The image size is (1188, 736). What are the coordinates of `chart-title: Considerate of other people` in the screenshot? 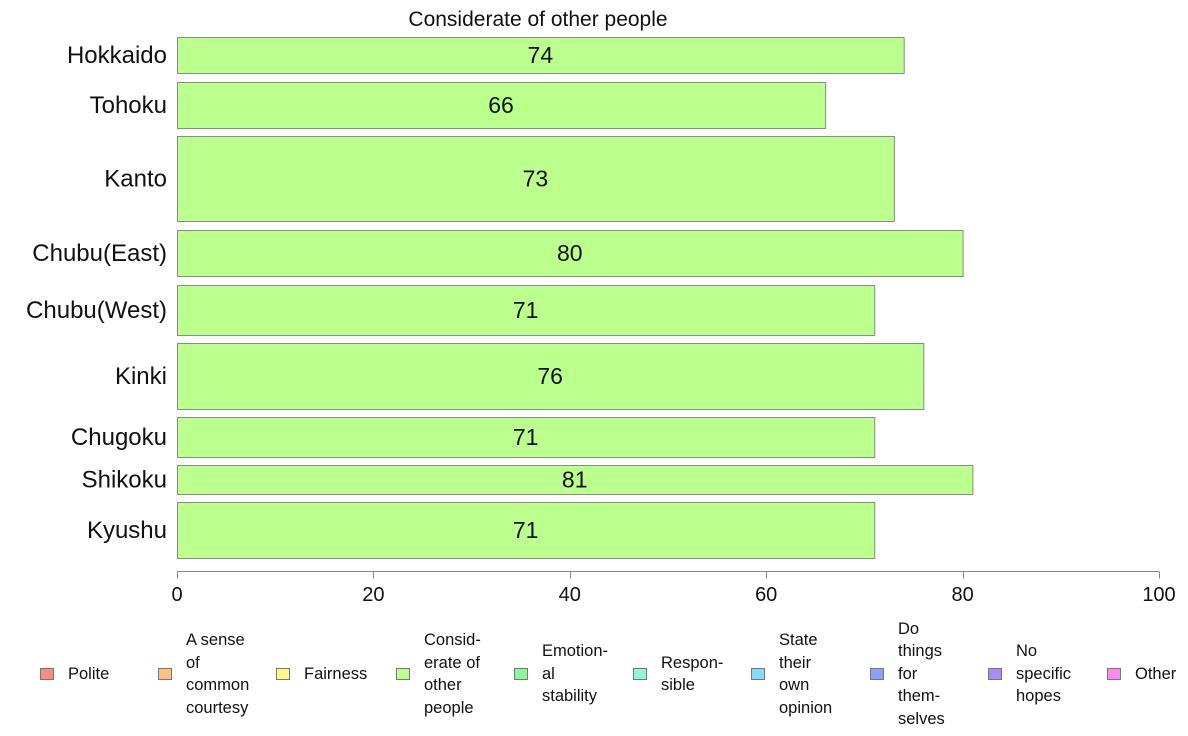 It's located at (537, 19).